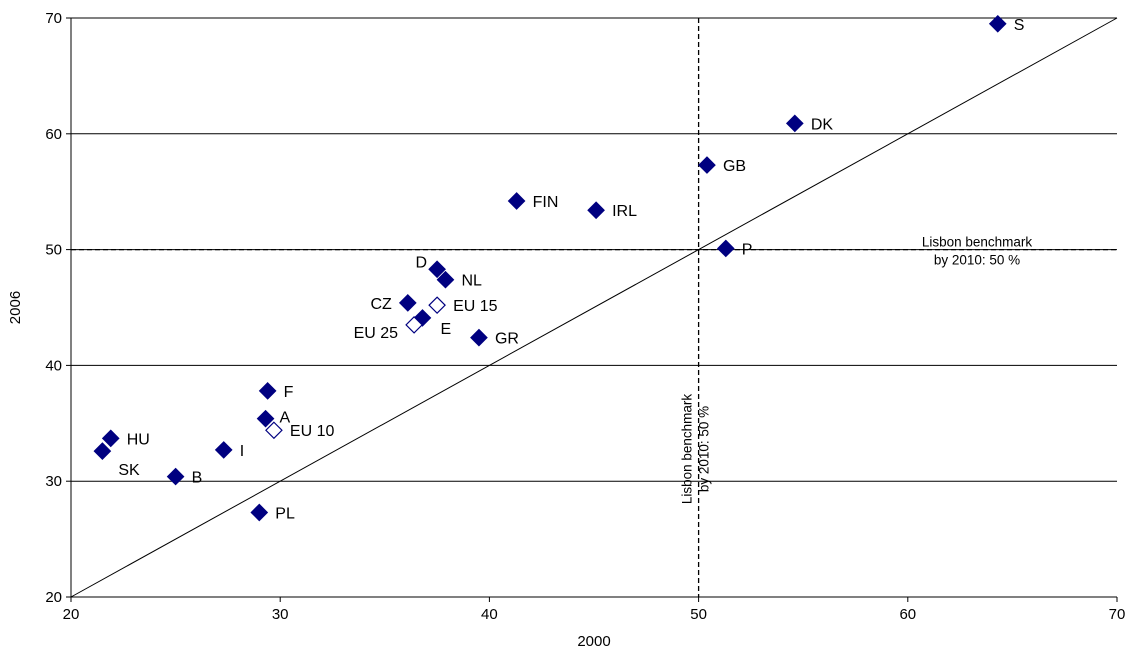 The image size is (1139, 650). Describe the element at coordinates (53, 365) in the screenshot. I see `y-tick-label: 40` at that location.